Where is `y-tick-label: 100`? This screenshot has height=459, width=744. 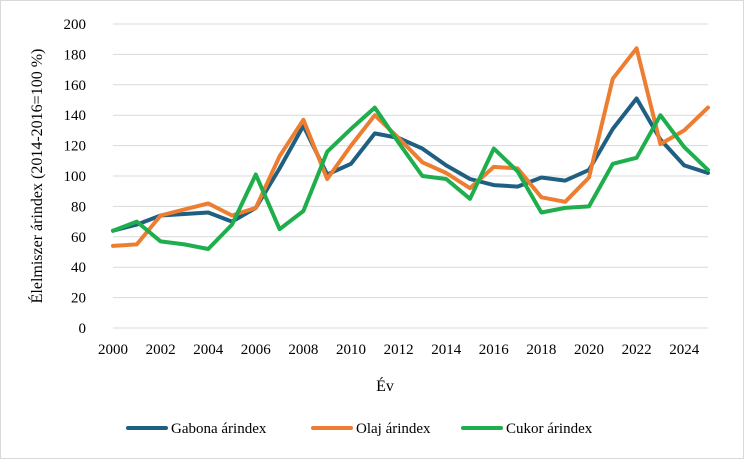
y-tick-label: 100 is located at coordinates (75, 177).